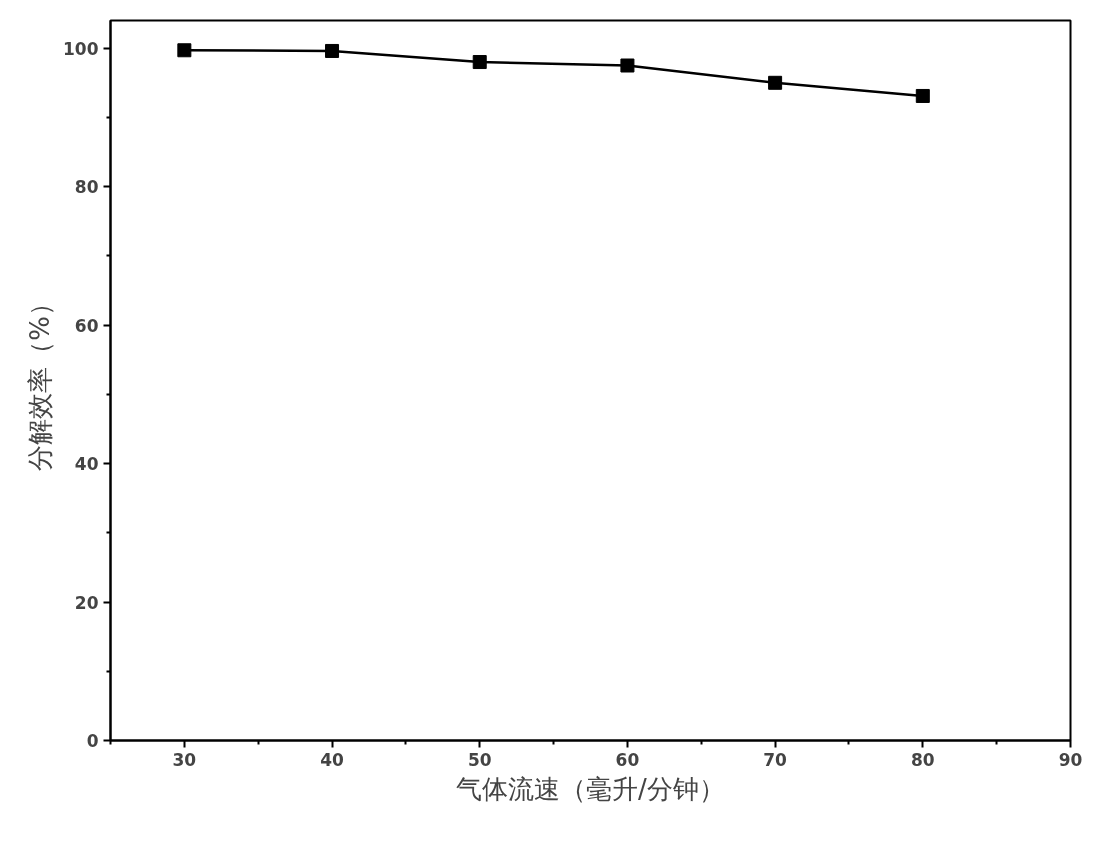  I want to click on x-tick-label: 80, so click(922, 759).